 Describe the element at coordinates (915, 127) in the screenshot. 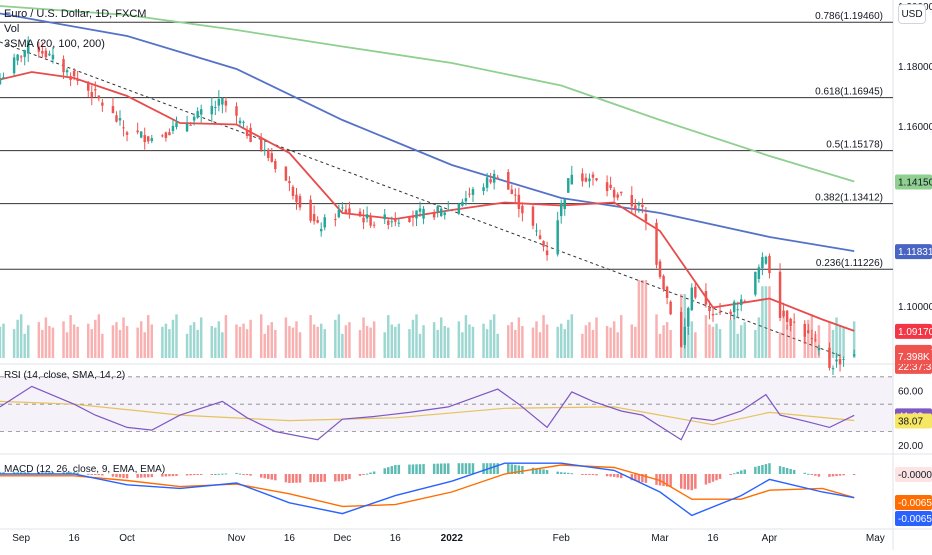

I see `price-tick-label: 1.16000` at that location.